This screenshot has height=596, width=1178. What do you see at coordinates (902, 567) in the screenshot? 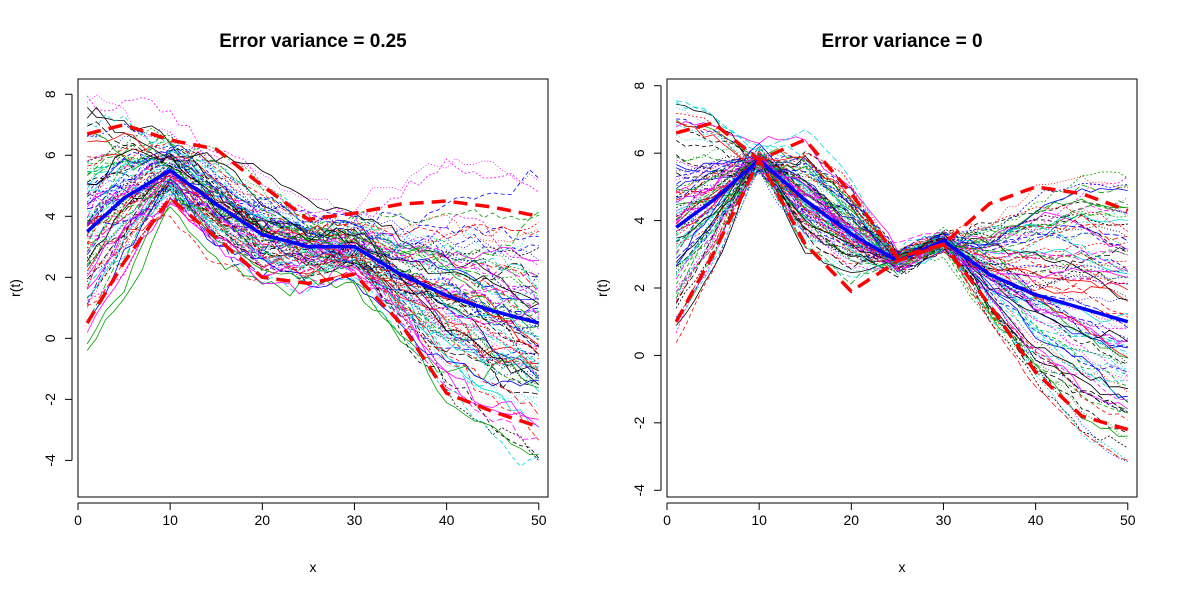
I see `right-x-axis-label: x` at bounding box center [902, 567].